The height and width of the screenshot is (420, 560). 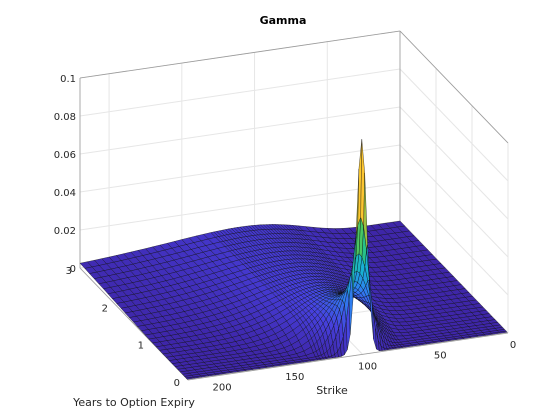 What do you see at coordinates (177, 383) in the screenshot?
I see `y-tick-label: 0` at bounding box center [177, 383].